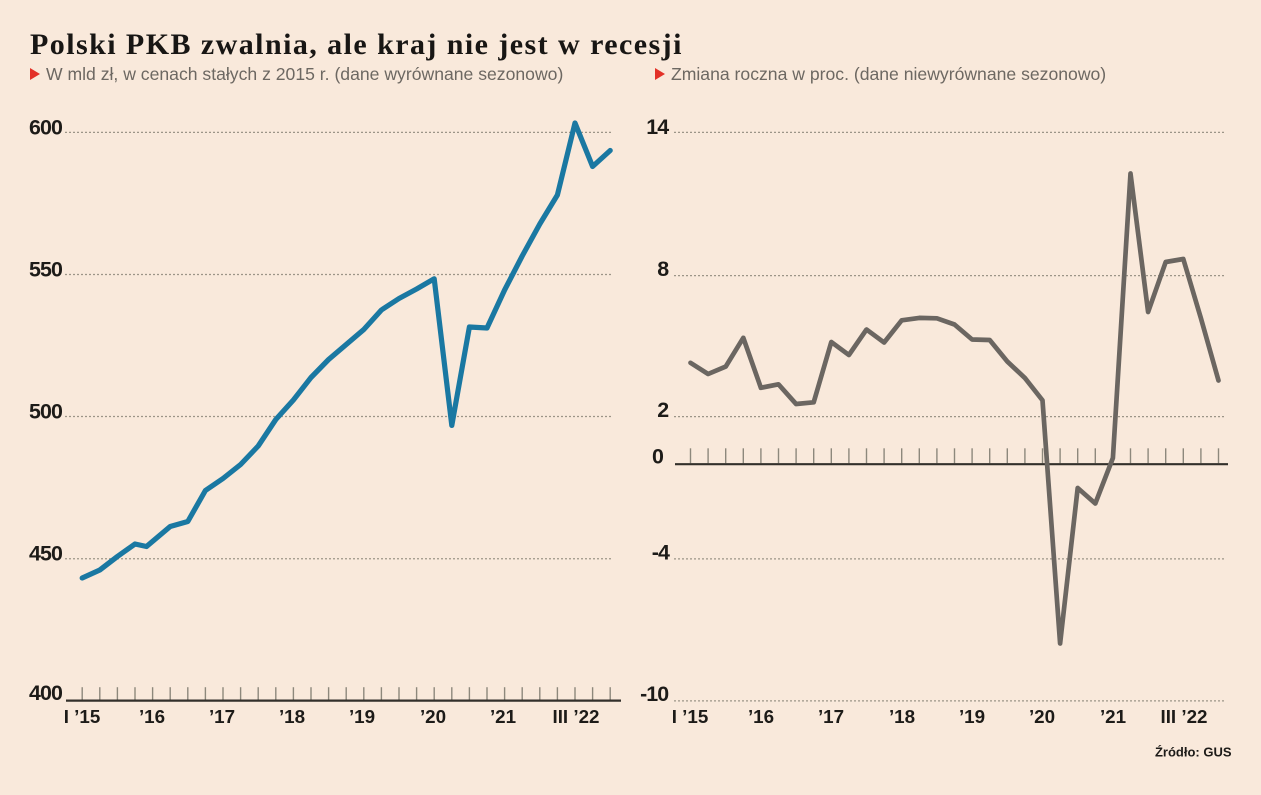  I want to click on svg-text: 2, so click(663, 410).